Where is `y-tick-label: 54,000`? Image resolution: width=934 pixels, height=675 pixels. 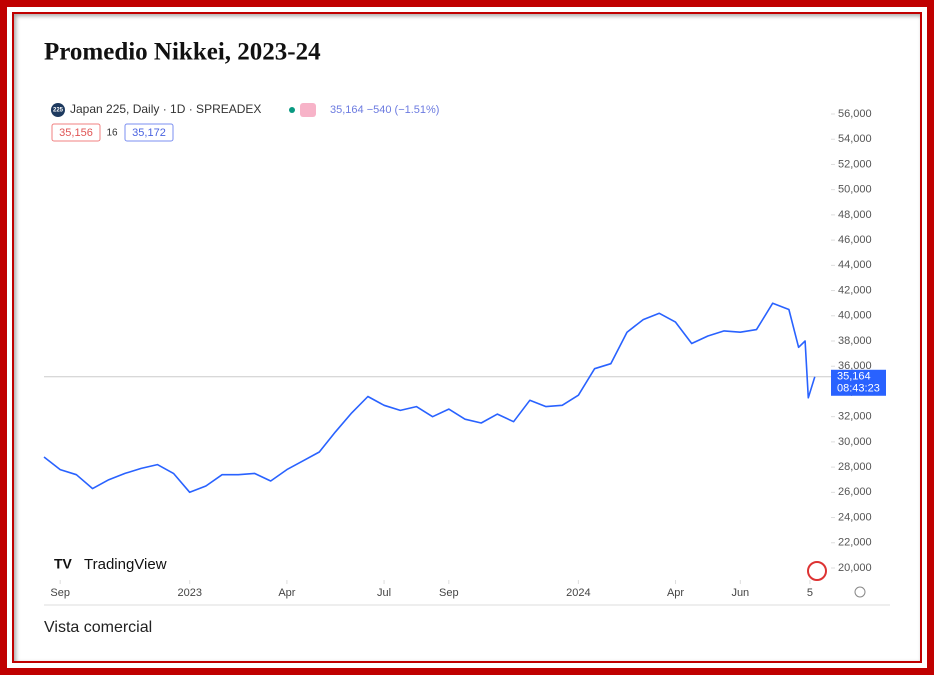 y-tick-label: 54,000 is located at coordinates (855, 139).